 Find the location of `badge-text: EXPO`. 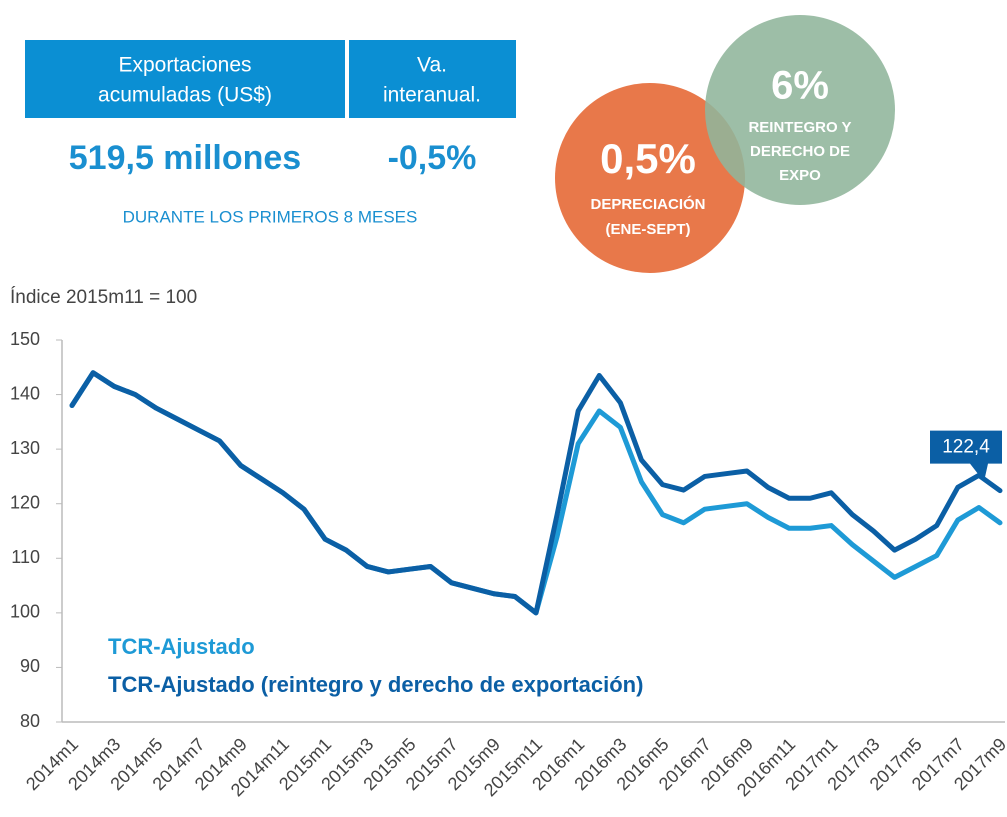

badge-text: EXPO is located at coordinates (800, 175).